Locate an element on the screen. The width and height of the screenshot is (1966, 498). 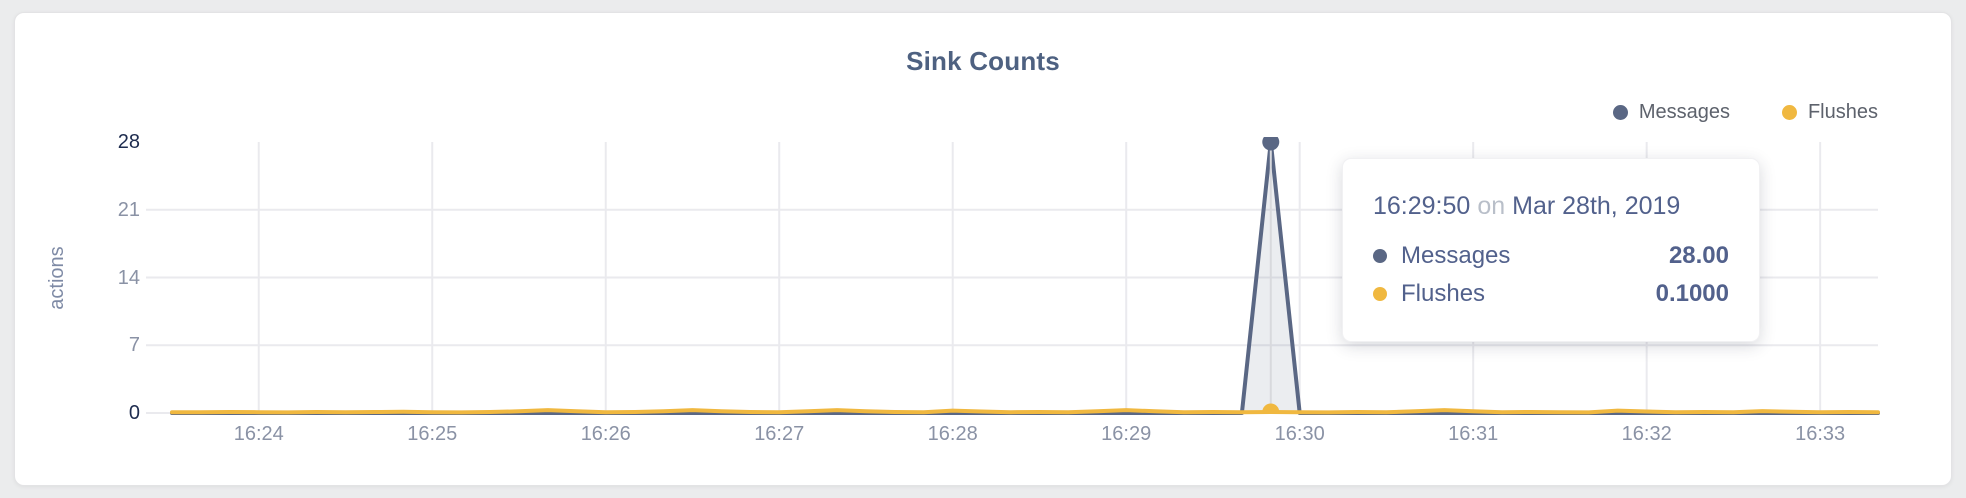
legend: Messages Flushes is located at coordinates (1745, 112).